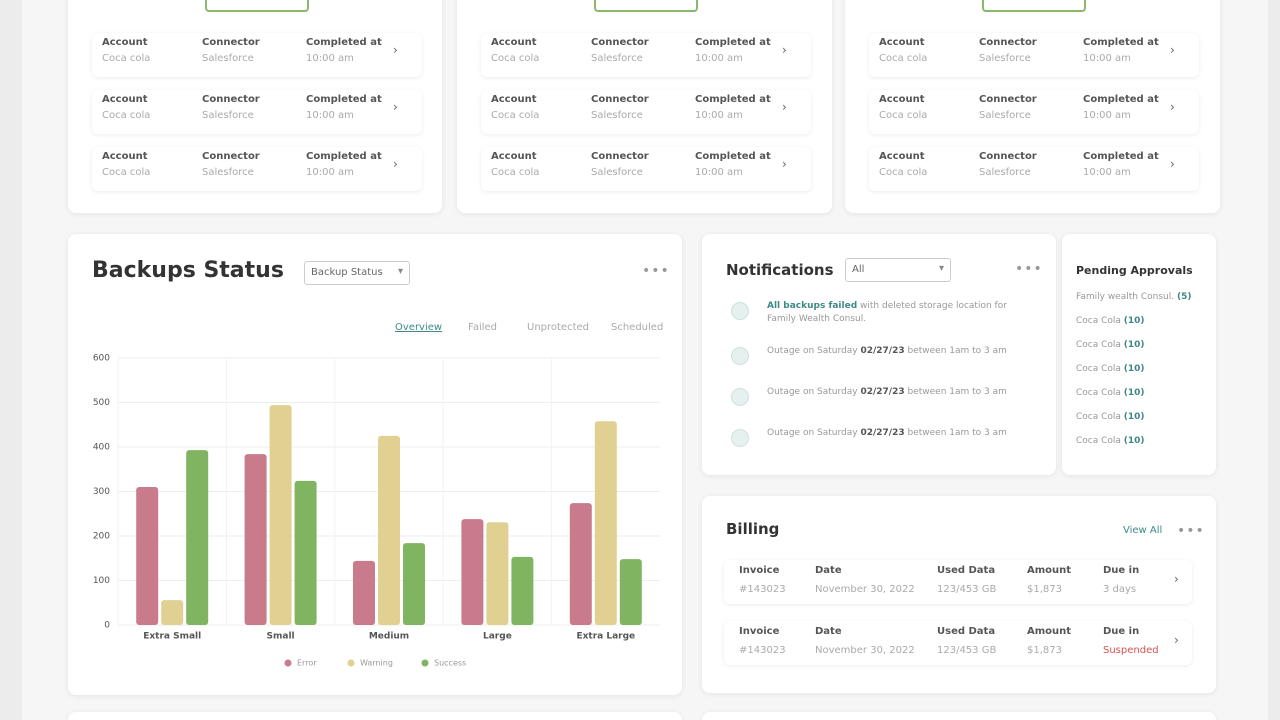  I want to click on approval-name: Family wealth Consul., so click(1125, 297).